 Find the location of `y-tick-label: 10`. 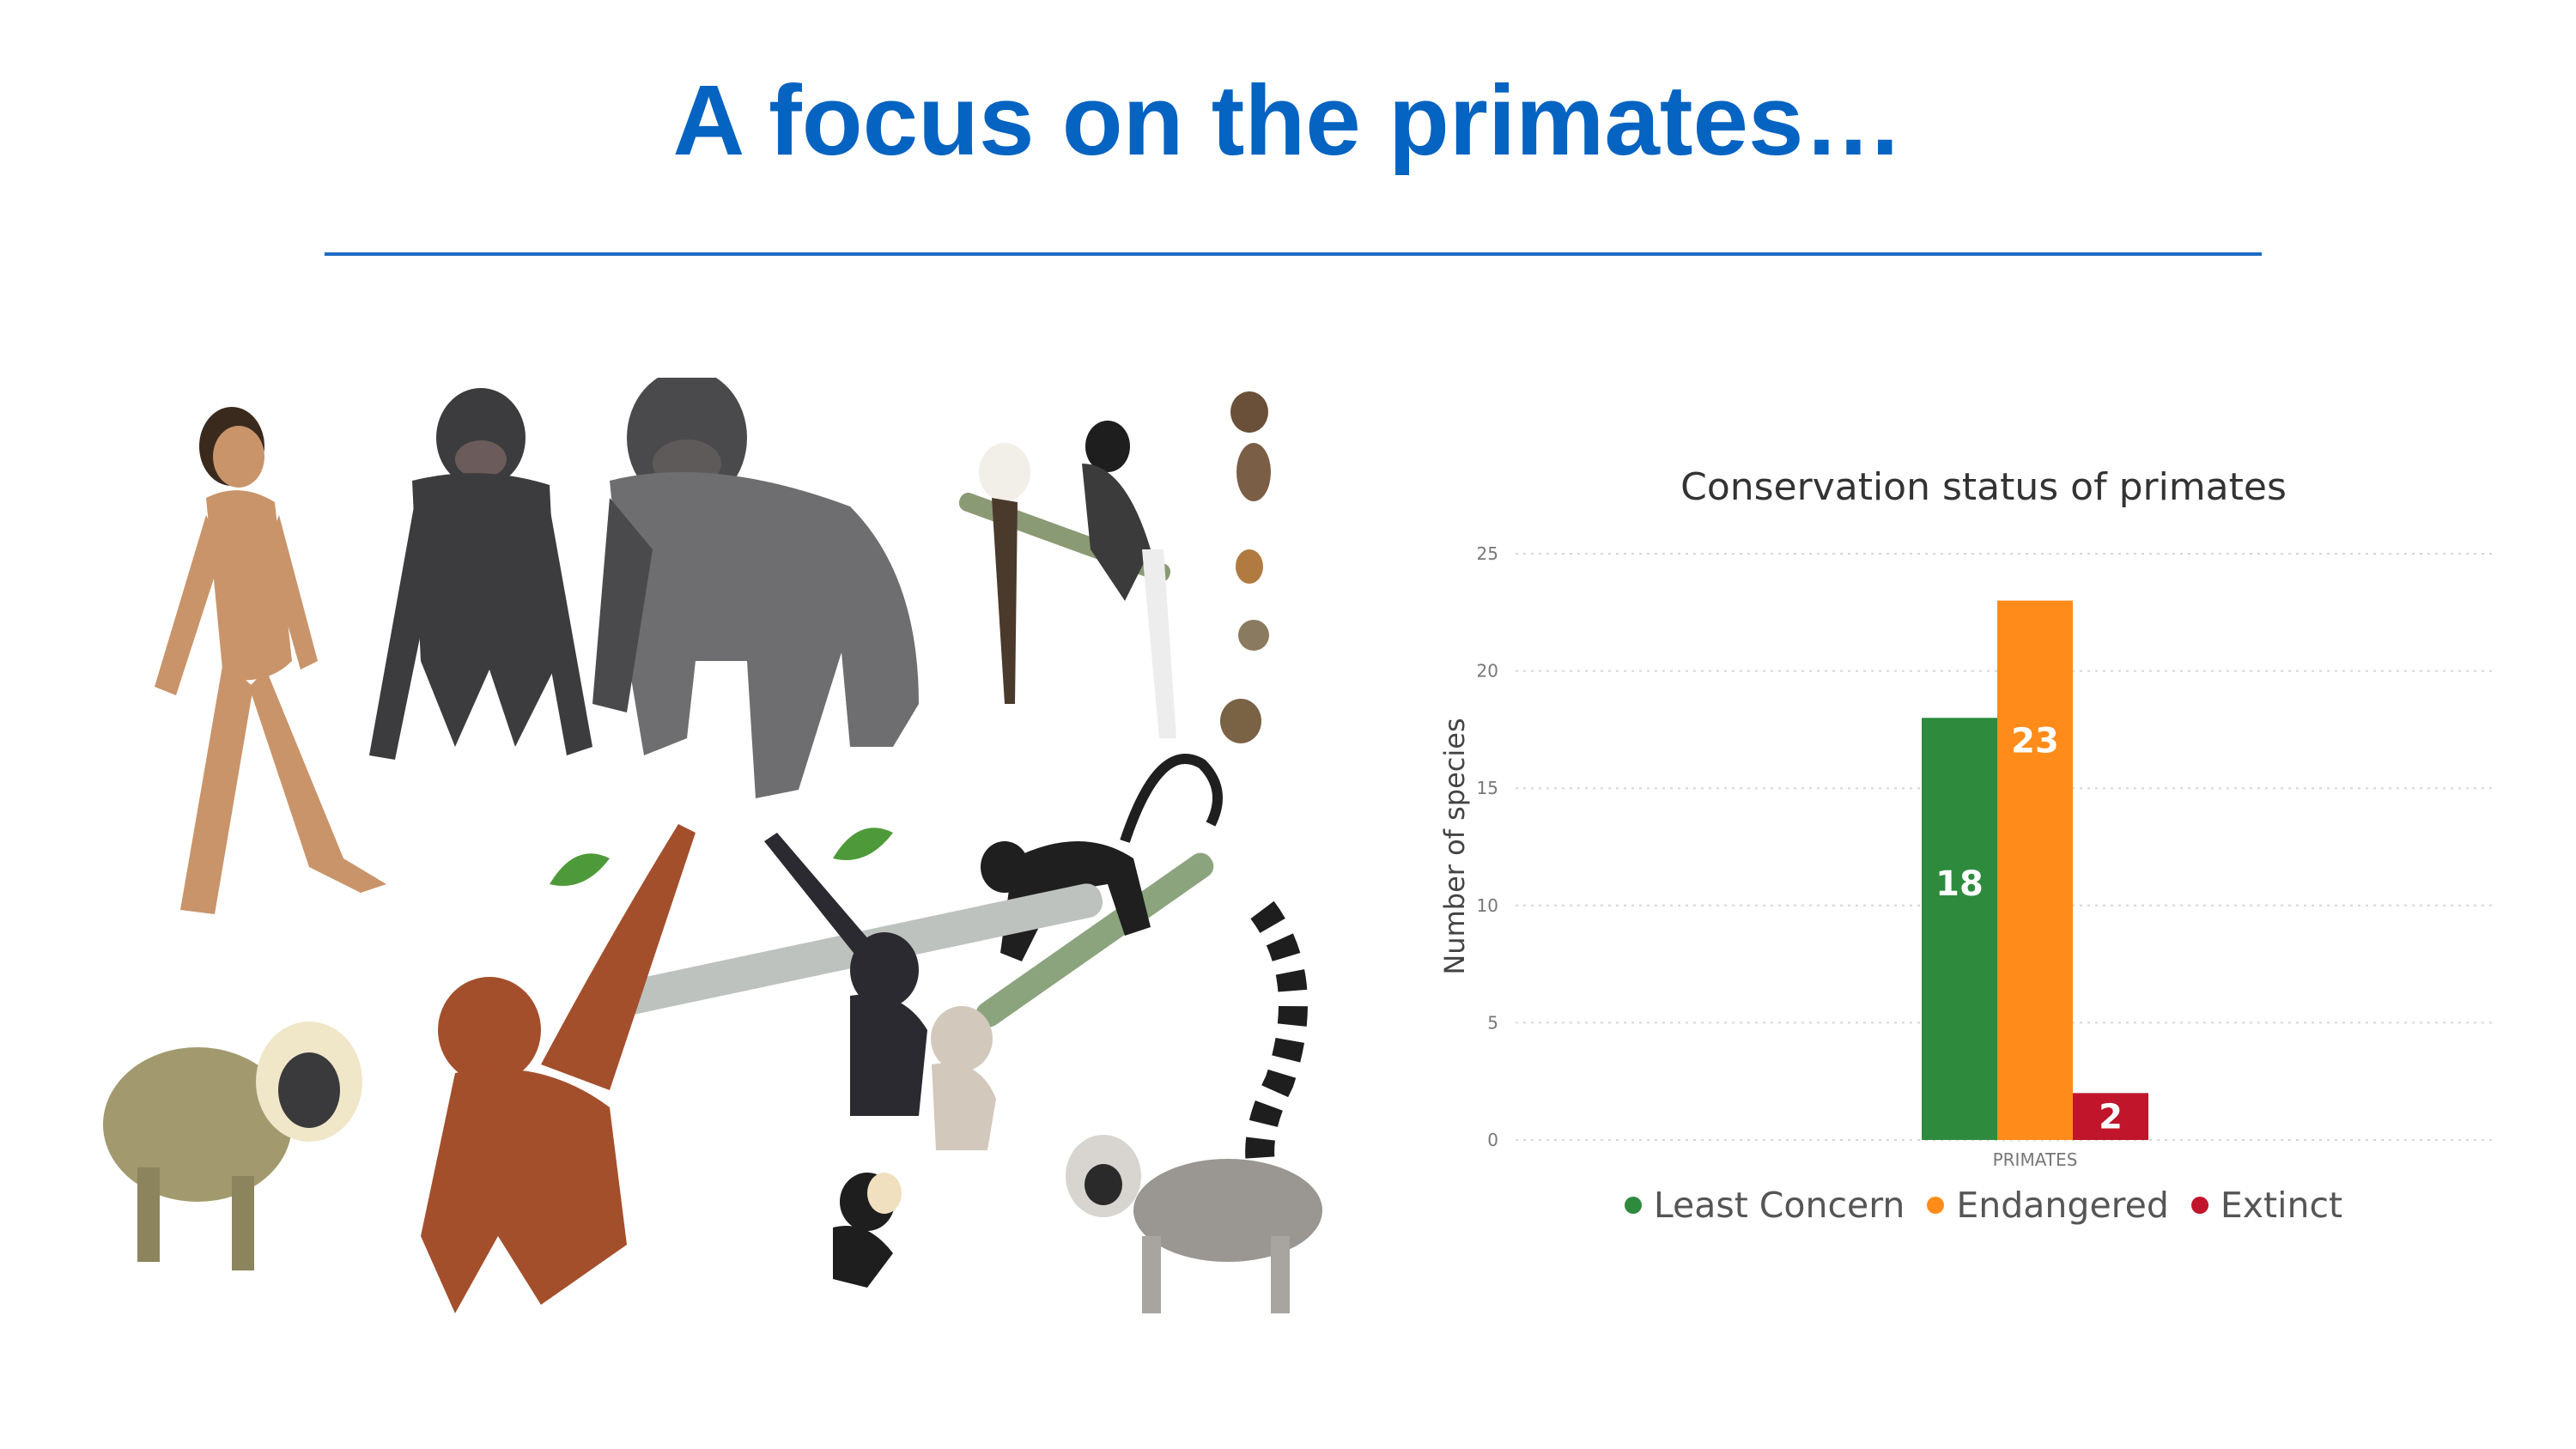

y-tick-label: 10 is located at coordinates (1488, 905).